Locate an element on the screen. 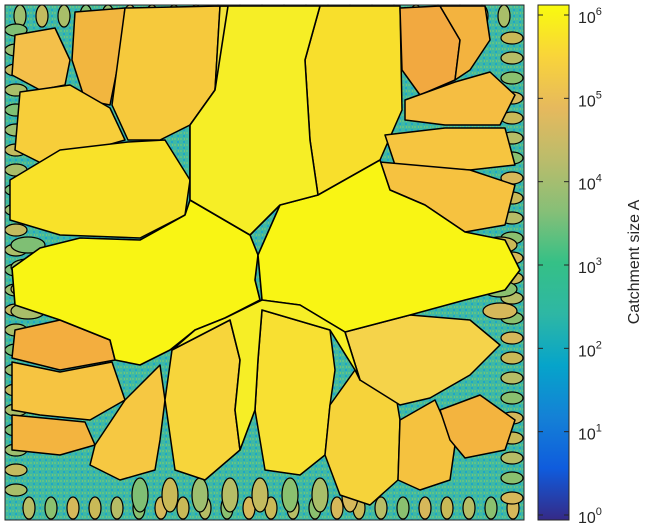 The width and height of the screenshot is (645, 531). colorbar-gradient is located at coordinates (553, 262).